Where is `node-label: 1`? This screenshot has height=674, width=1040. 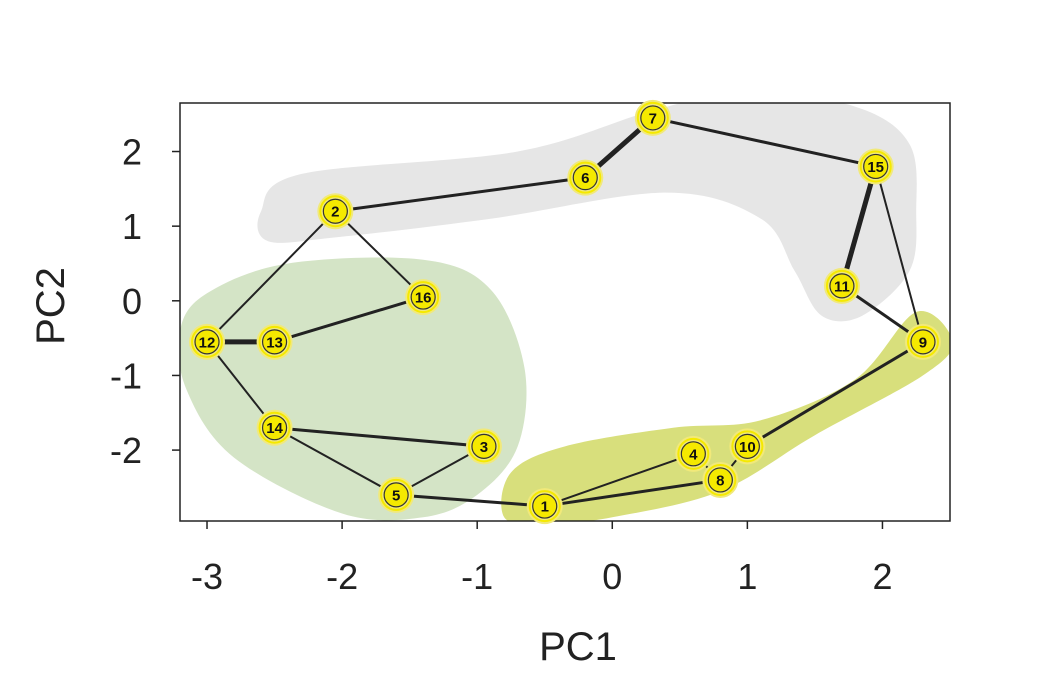 node-label: 1 is located at coordinates (545, 507).